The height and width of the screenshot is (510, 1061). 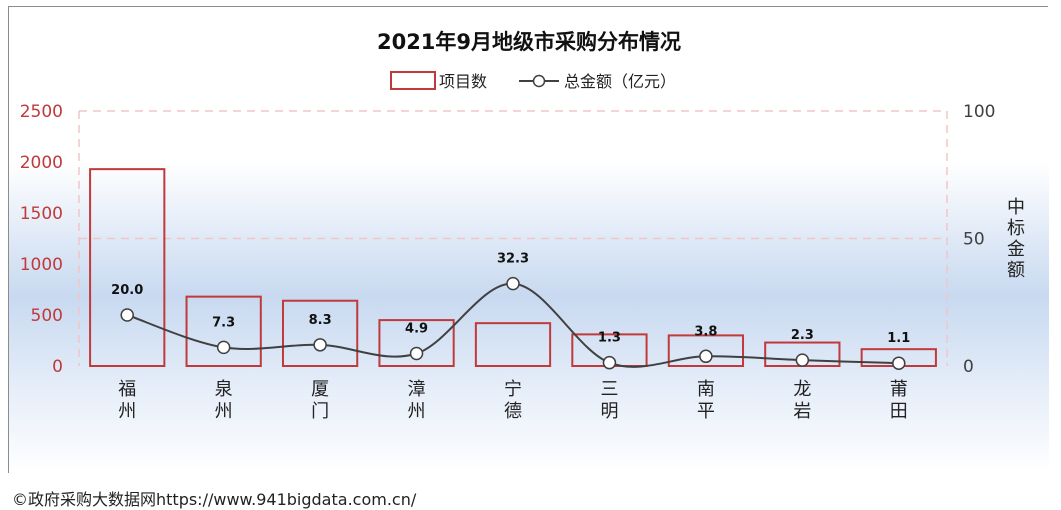 I want to click on x-tick-label: 明, so click(x=609, y=411).